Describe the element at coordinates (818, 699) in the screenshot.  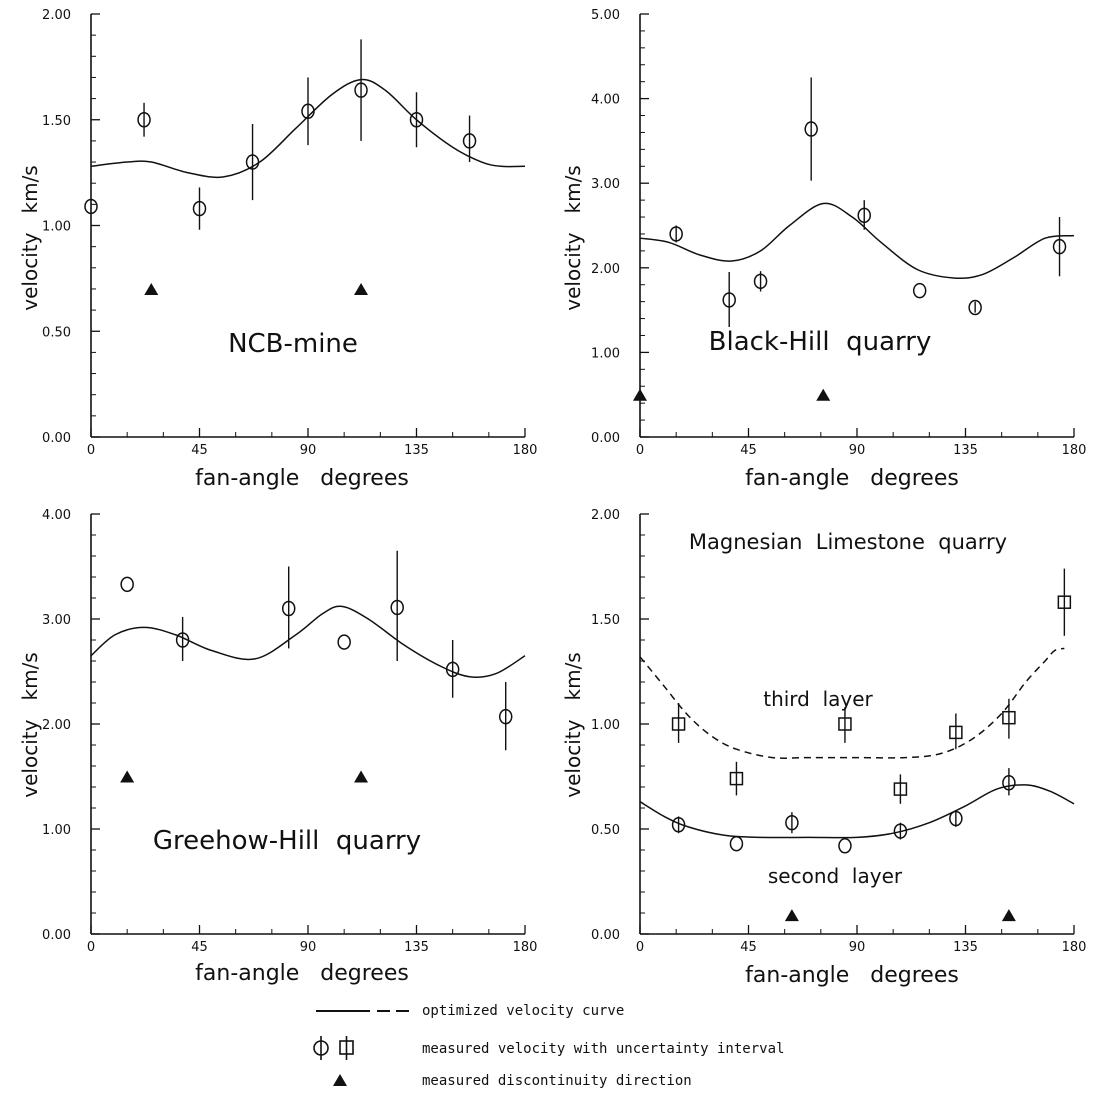
I see `annotation-third-layer: third layer` at that location.